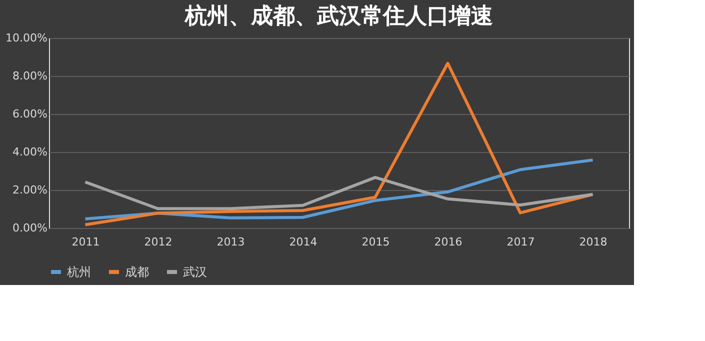 Image resolution: width=705 pixels, height=341 pixels. What do you see at coordinates (338, 16) in the screenshot?
I see `chart-title: 杭州、成都、武汉常住人口增速` at bounding box center [338, 16].